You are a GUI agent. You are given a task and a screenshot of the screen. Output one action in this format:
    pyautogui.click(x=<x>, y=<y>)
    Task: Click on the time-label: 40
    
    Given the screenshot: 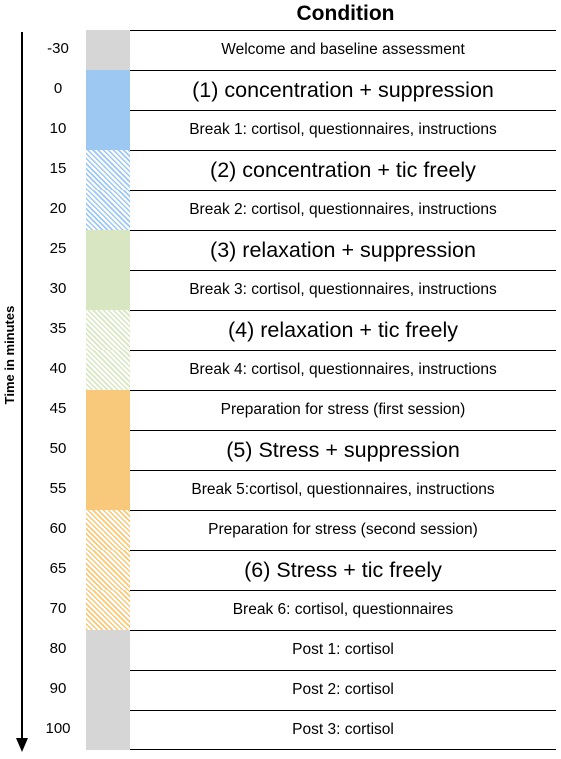 What is the action you would take?
    pyautogui.click(x=58, y=368)
    